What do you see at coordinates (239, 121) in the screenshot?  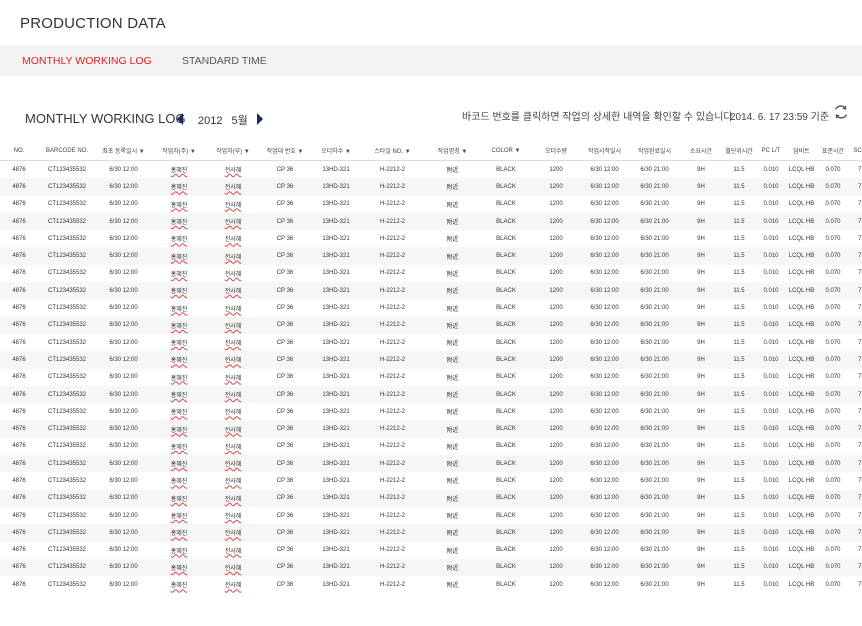 I see `period-month: 5월` at bounding box center [239, 121].